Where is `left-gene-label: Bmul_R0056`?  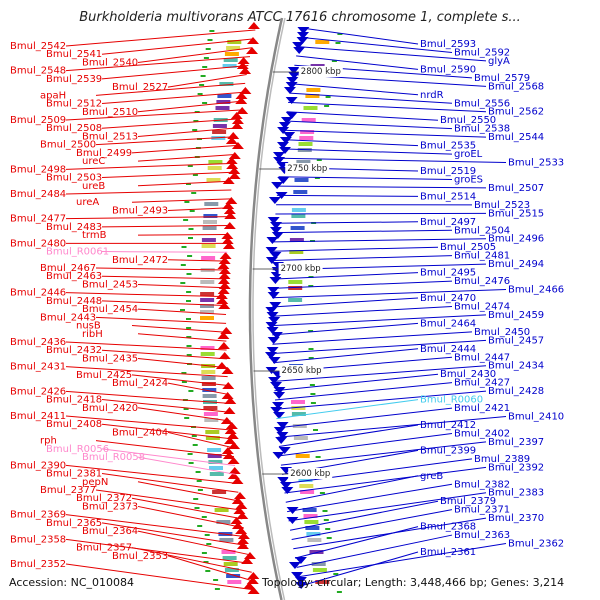 left-gene-label: Bmul_R0056 is located at coordinates (77, 449).